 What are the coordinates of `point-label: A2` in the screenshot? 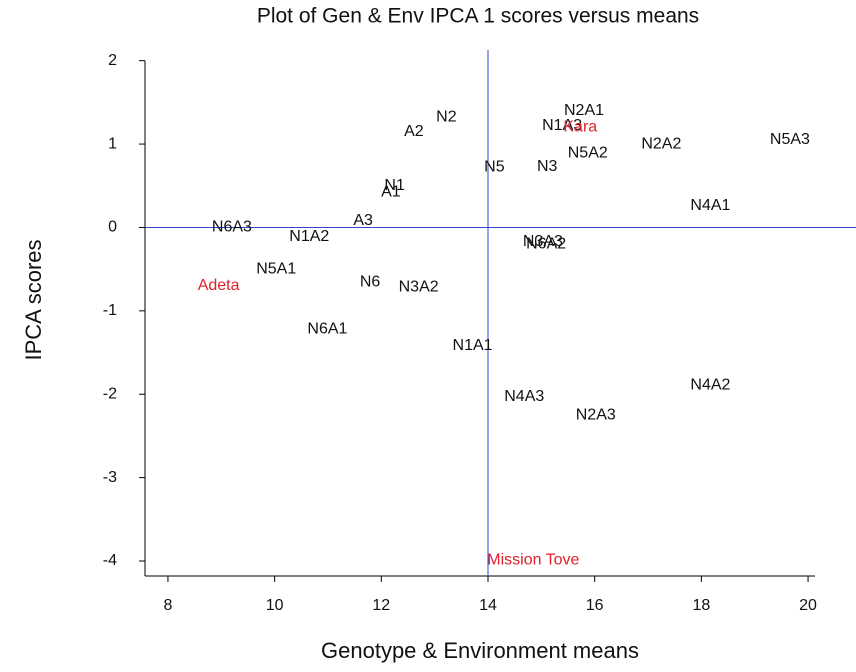 It's located at (414, 131).